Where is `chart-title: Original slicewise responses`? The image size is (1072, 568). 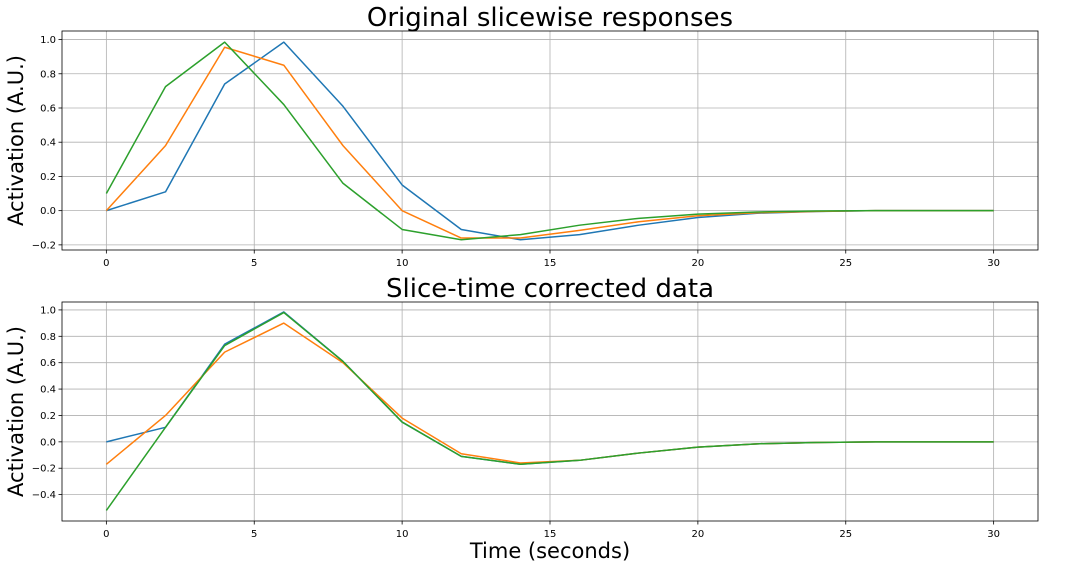
chart-title: Original slicewise responses is located at coordinates (550, 18).